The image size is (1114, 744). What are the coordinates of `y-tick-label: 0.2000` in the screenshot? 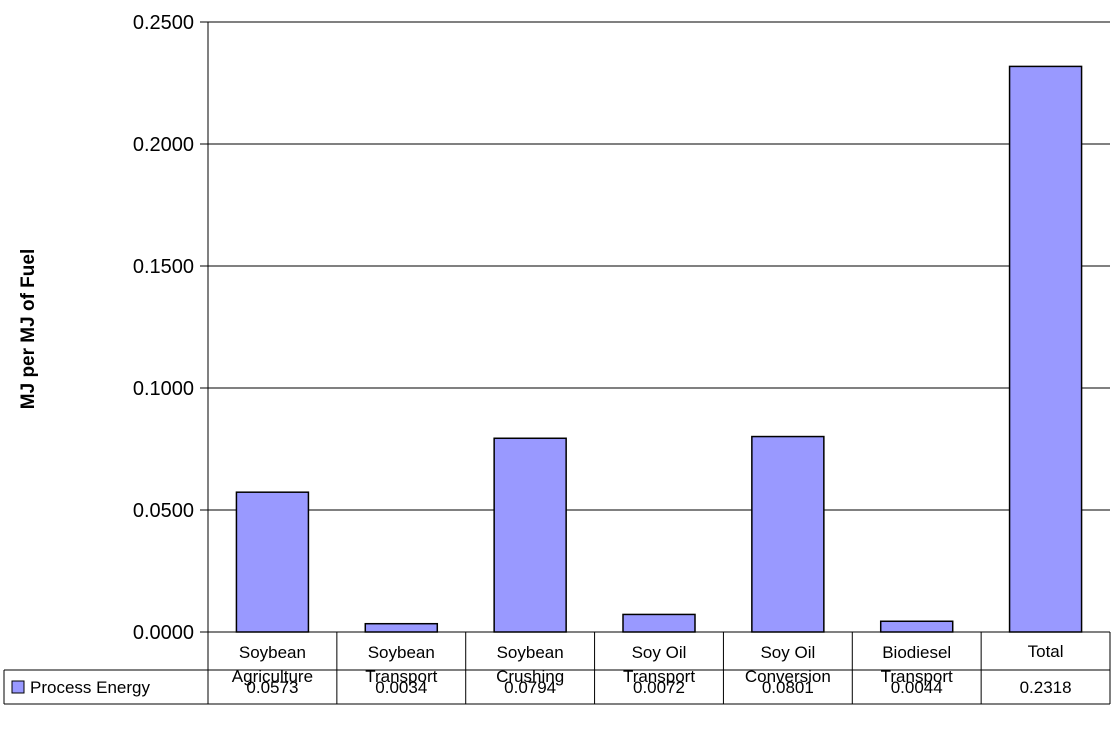 It's located at (163, 145).